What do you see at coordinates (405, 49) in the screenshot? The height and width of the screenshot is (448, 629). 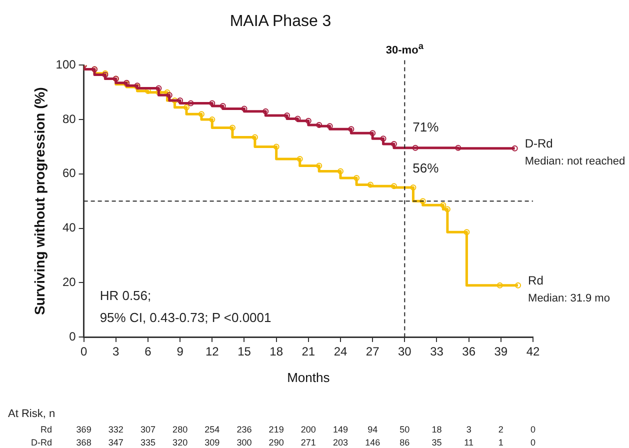 I see `ref-line-label: 30-mo$^{a}$` at bounding box center [405, 49].